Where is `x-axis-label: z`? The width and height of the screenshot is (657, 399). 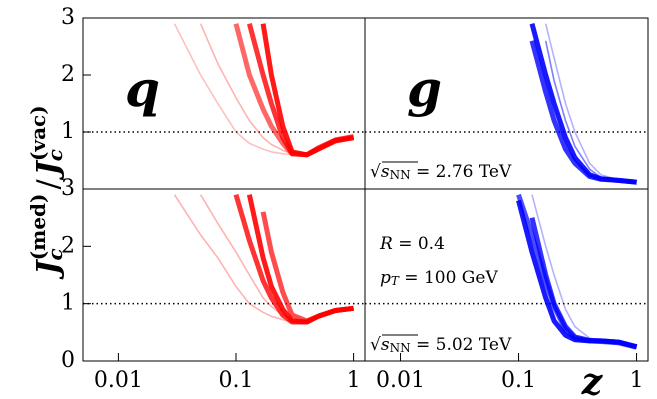 x-axis-label: z is located at coordinates (592, 380).